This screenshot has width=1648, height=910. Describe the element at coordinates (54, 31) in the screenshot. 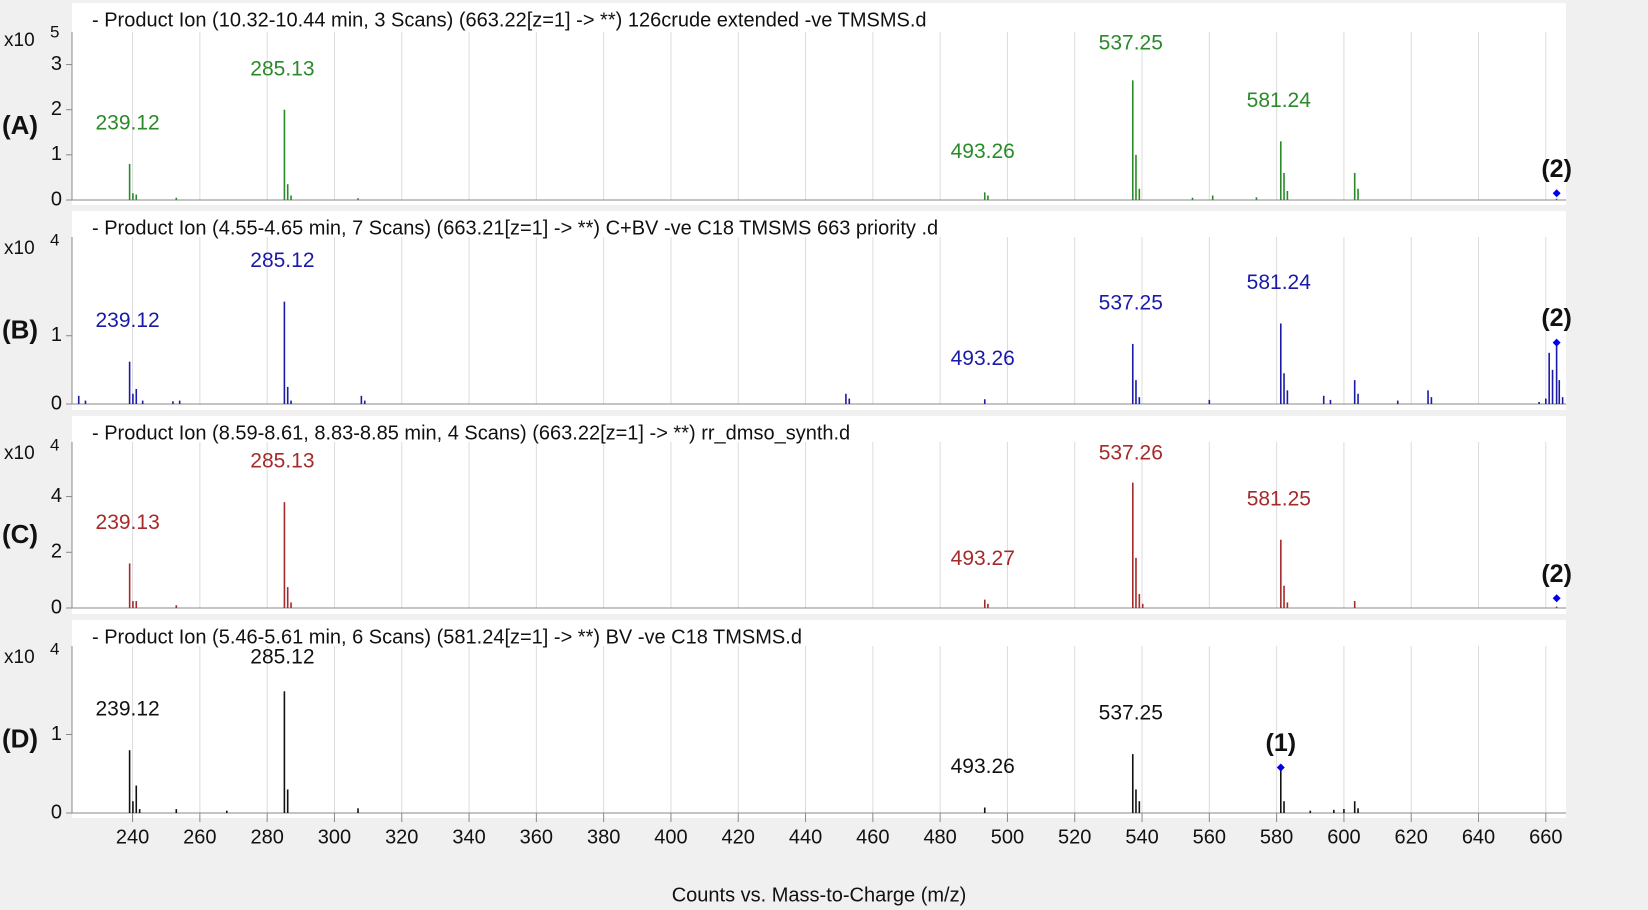

I see `multiplier-exp: 5` at that location.